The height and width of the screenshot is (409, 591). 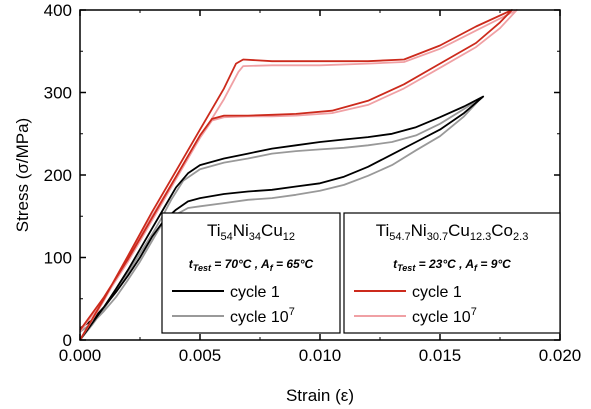 I want to click on y-axis-title: Stress (σ/MPa), so click(x=22, y=175).